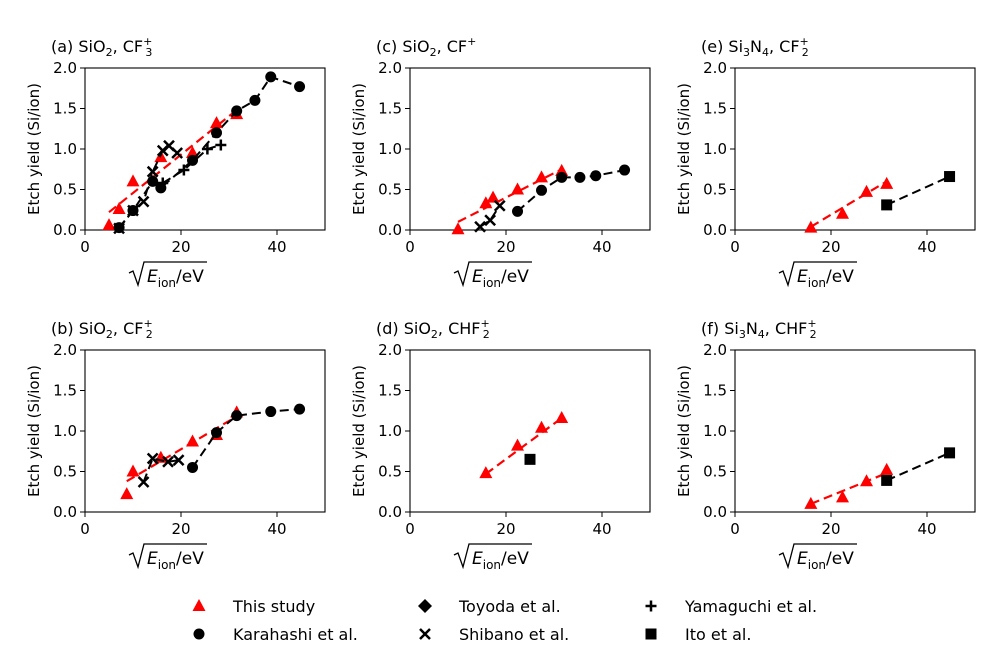 The height and width of the screenshot is (665, 997). Describe the element at coordinates (750, 606) in the screenshot. I see `legend-label-yamaguchi-et-al: Yamaguchi et al.` at that location.